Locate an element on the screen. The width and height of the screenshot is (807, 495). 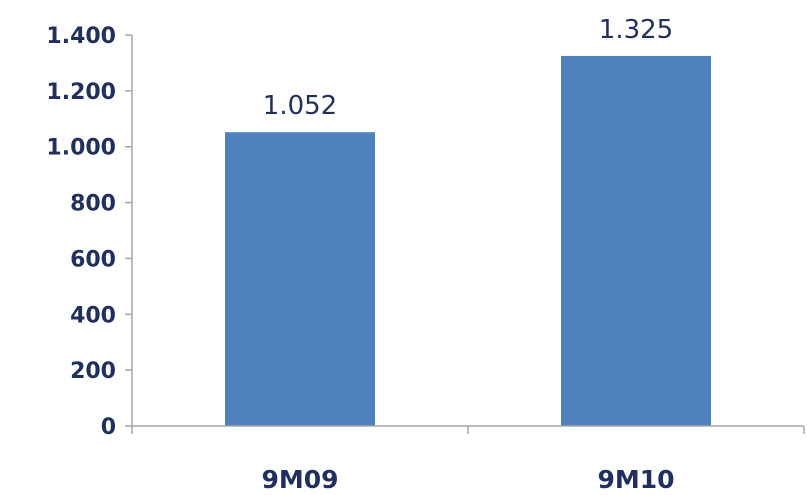
y-tick-label: 200 is located at coordinates (93, 371).